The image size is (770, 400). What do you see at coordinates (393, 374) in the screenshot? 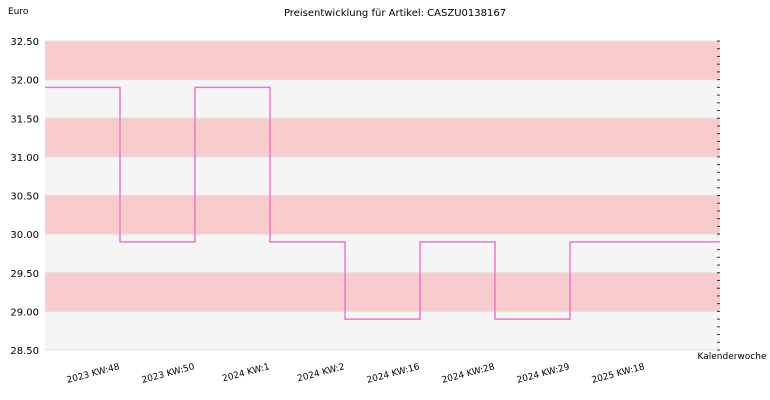
I see `x-tick-label: 2024 KW:16` at bounding box center [393, 374].